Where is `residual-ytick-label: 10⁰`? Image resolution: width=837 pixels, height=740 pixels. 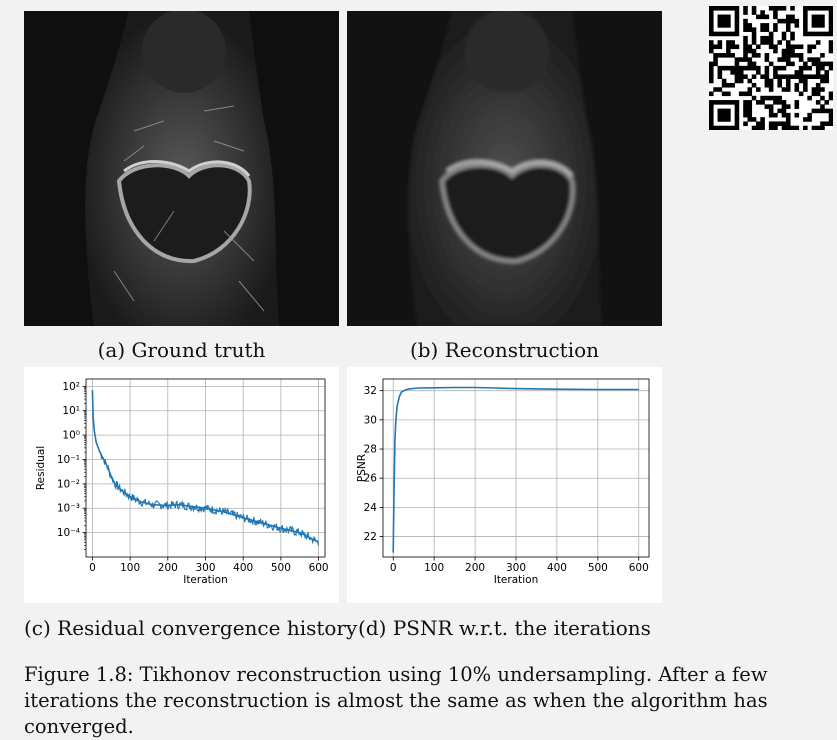
residual-ytick-label: 10⁰ is located at coordinates (71, 436).